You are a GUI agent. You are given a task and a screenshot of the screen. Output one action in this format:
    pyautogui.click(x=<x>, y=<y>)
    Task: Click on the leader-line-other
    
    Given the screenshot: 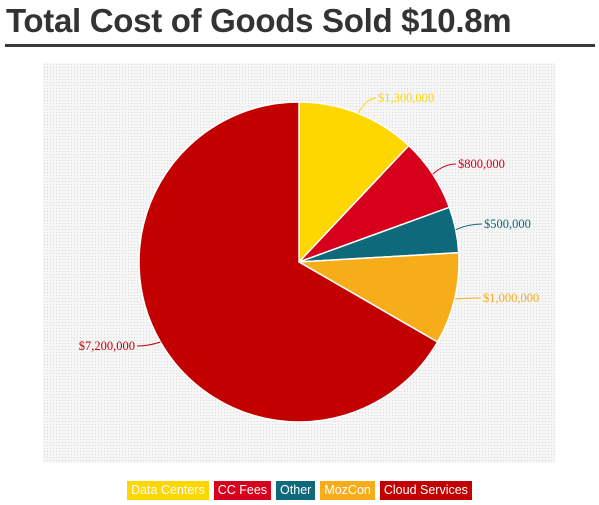 What is the action you would take?
    pyautogui.click(x=469, y=227)
    